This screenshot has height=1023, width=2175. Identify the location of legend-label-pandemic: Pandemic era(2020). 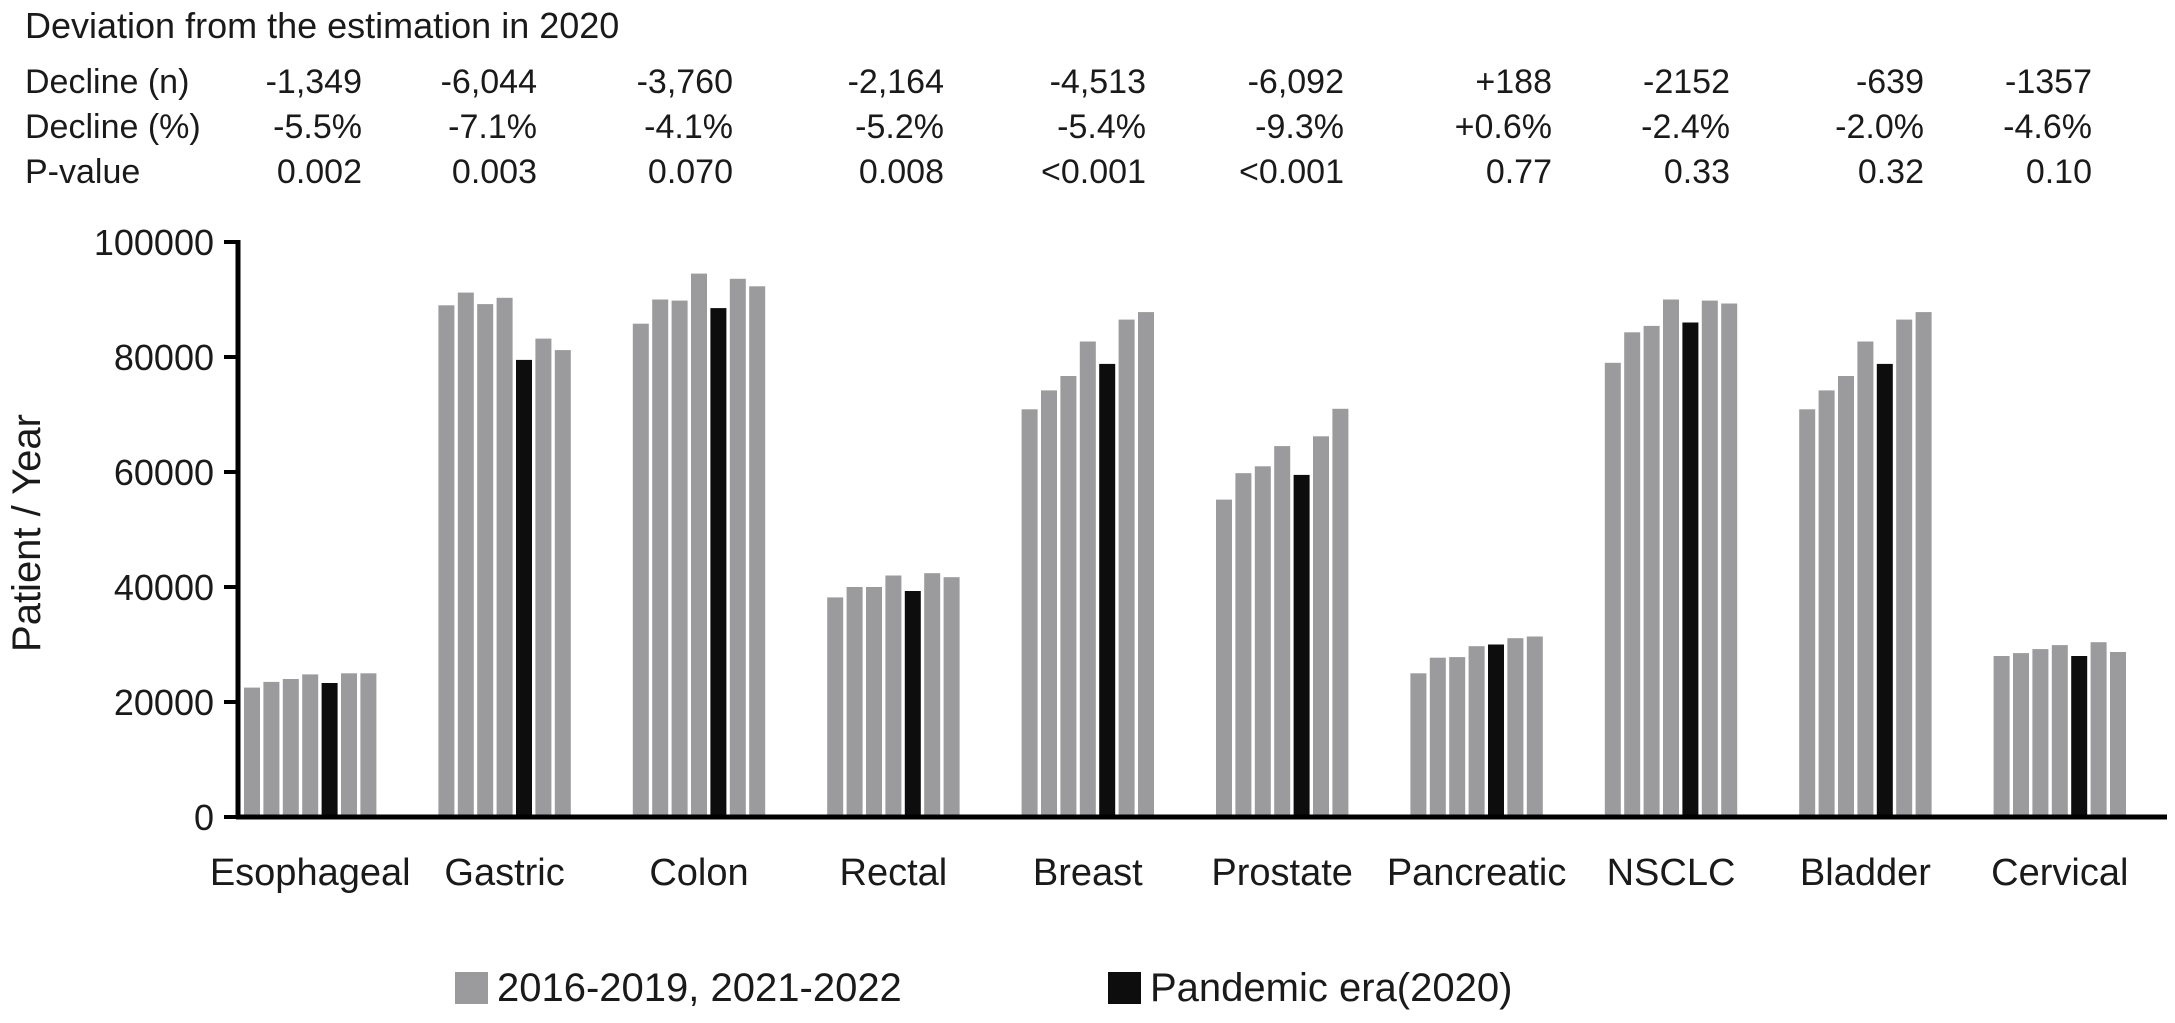
(1331, 988).